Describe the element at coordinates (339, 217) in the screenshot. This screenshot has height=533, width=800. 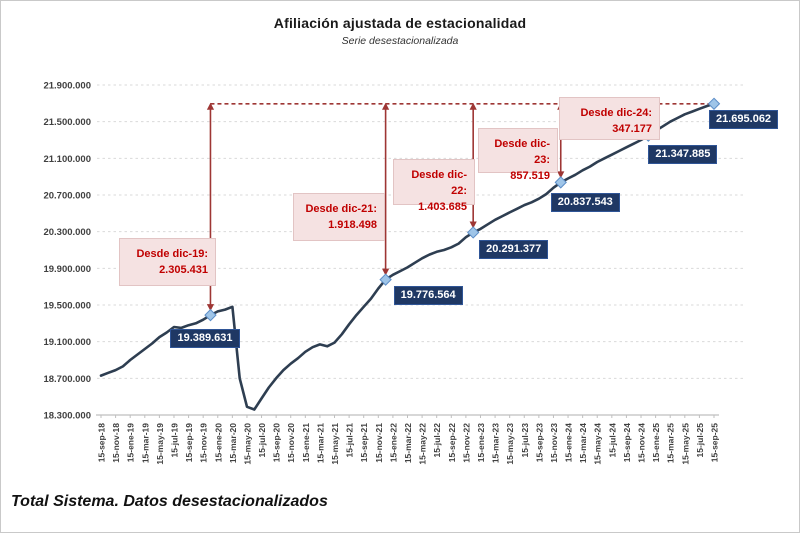
I see `annotation-box: Desde dic-21: 1.918.498` at that location.